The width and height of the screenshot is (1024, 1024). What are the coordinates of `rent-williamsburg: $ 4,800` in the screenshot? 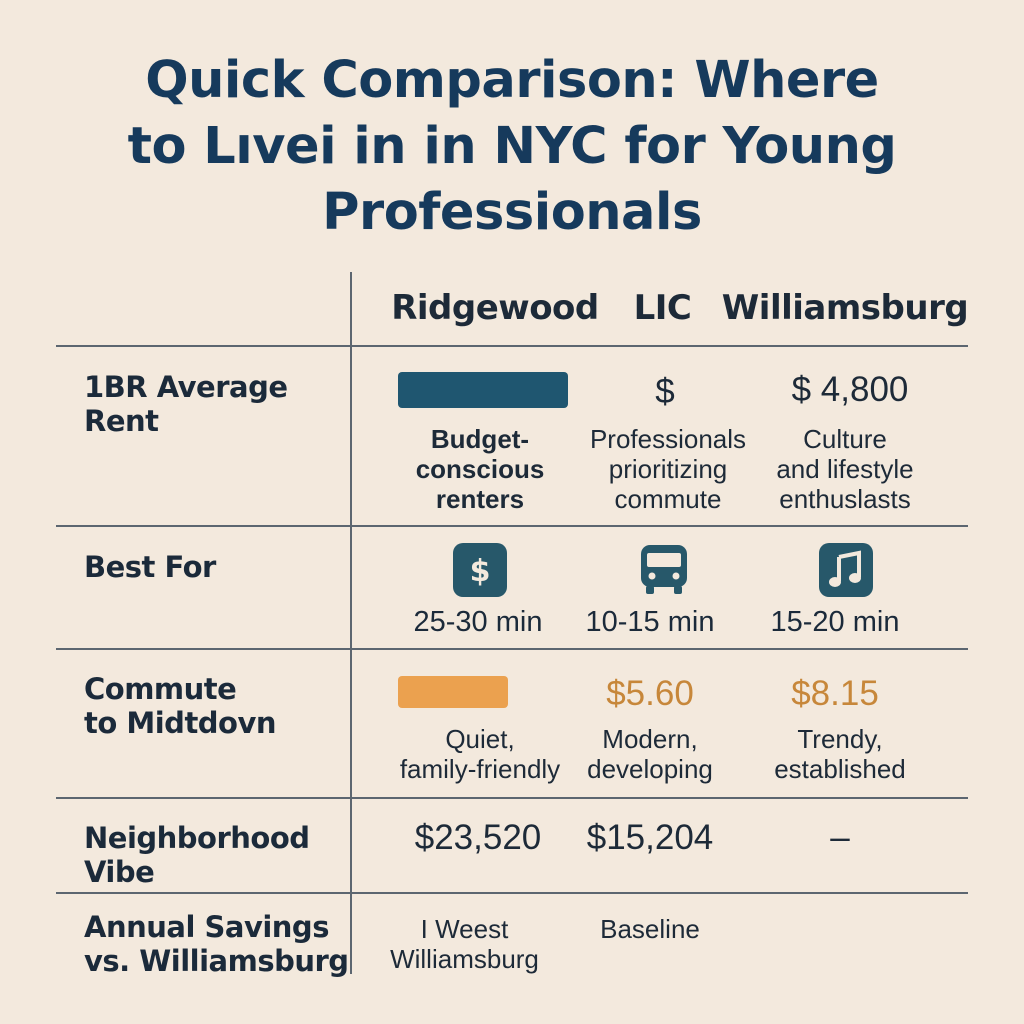 It's located at (850, 389).